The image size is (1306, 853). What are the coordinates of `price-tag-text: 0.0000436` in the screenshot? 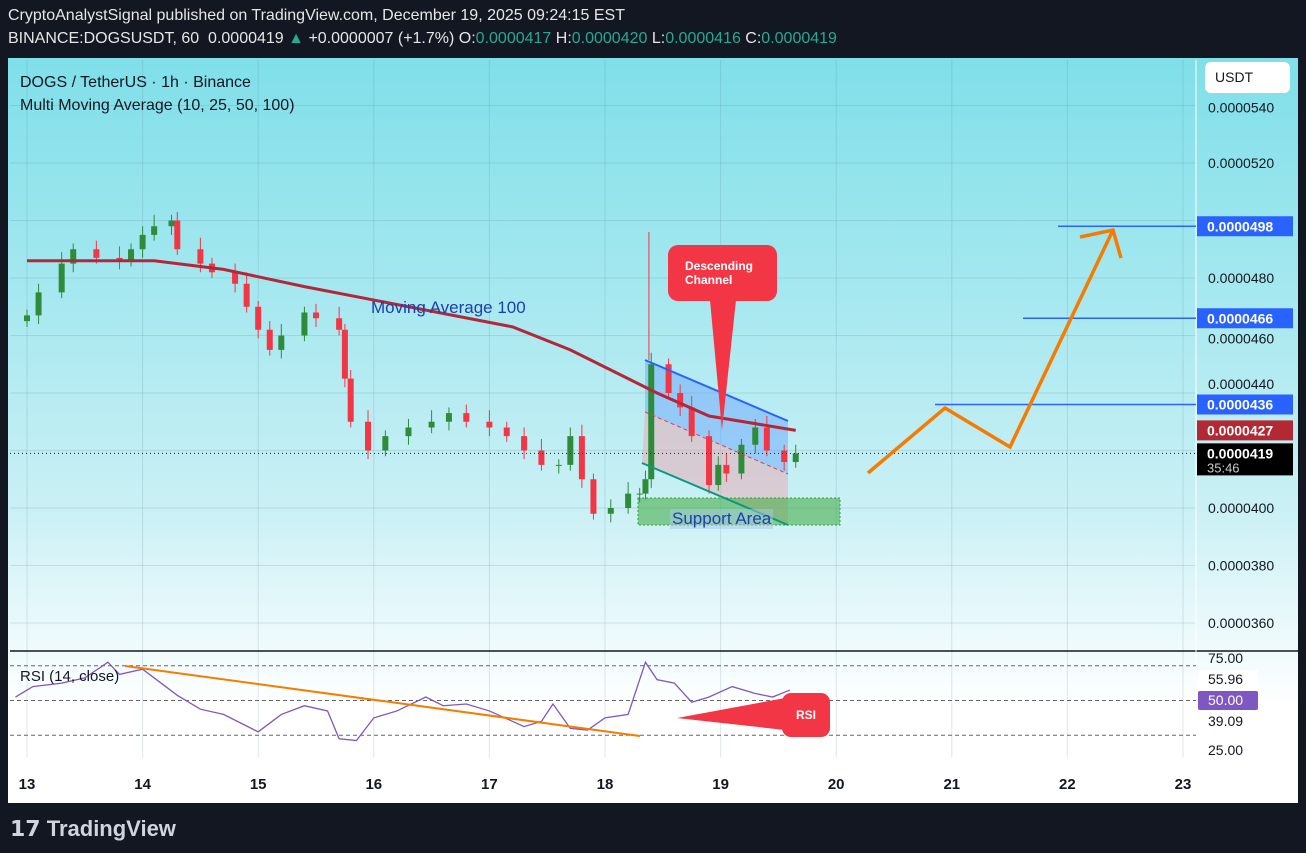 It's located at (1240, 405).